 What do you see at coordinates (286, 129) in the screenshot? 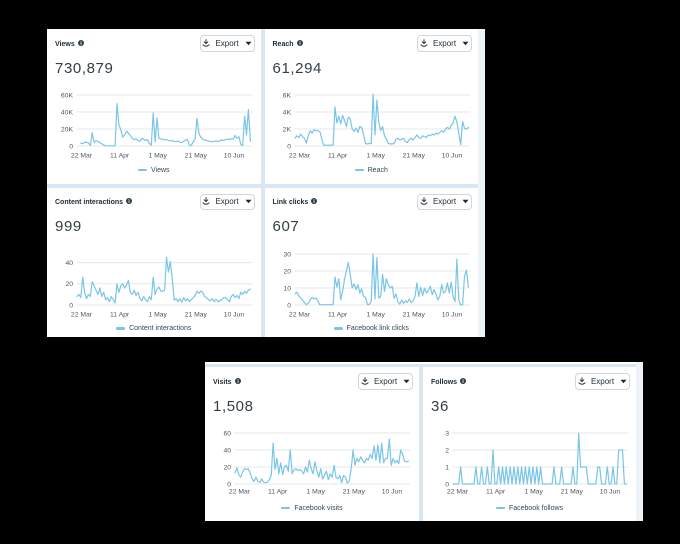
I see `svg-text: 2K` at bounding box center [286, 129].